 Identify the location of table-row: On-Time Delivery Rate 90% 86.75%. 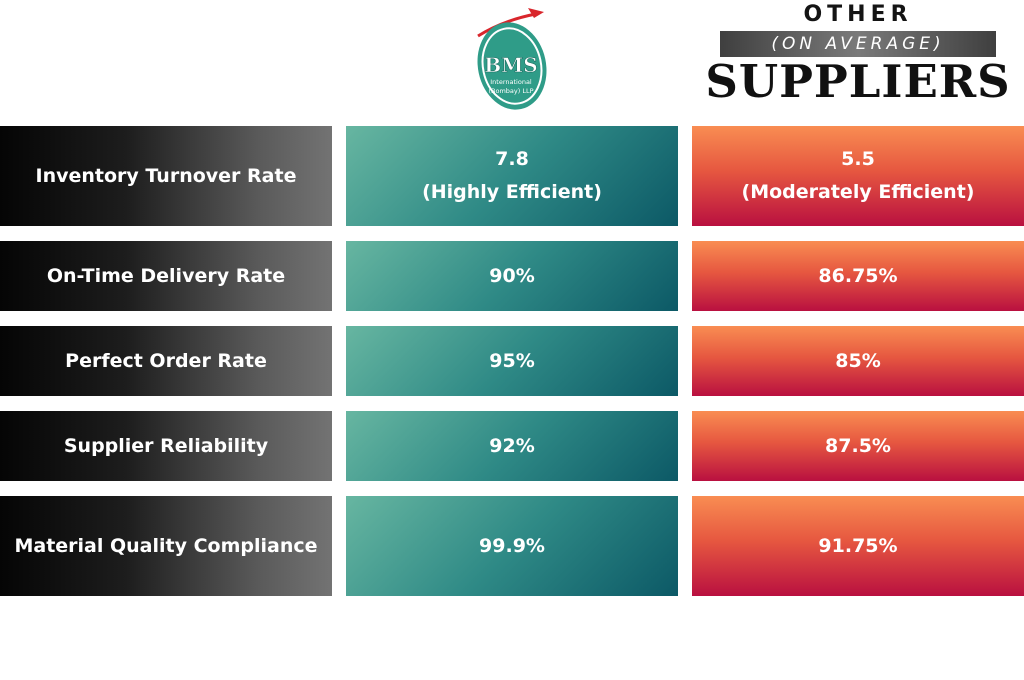
(512, 276).